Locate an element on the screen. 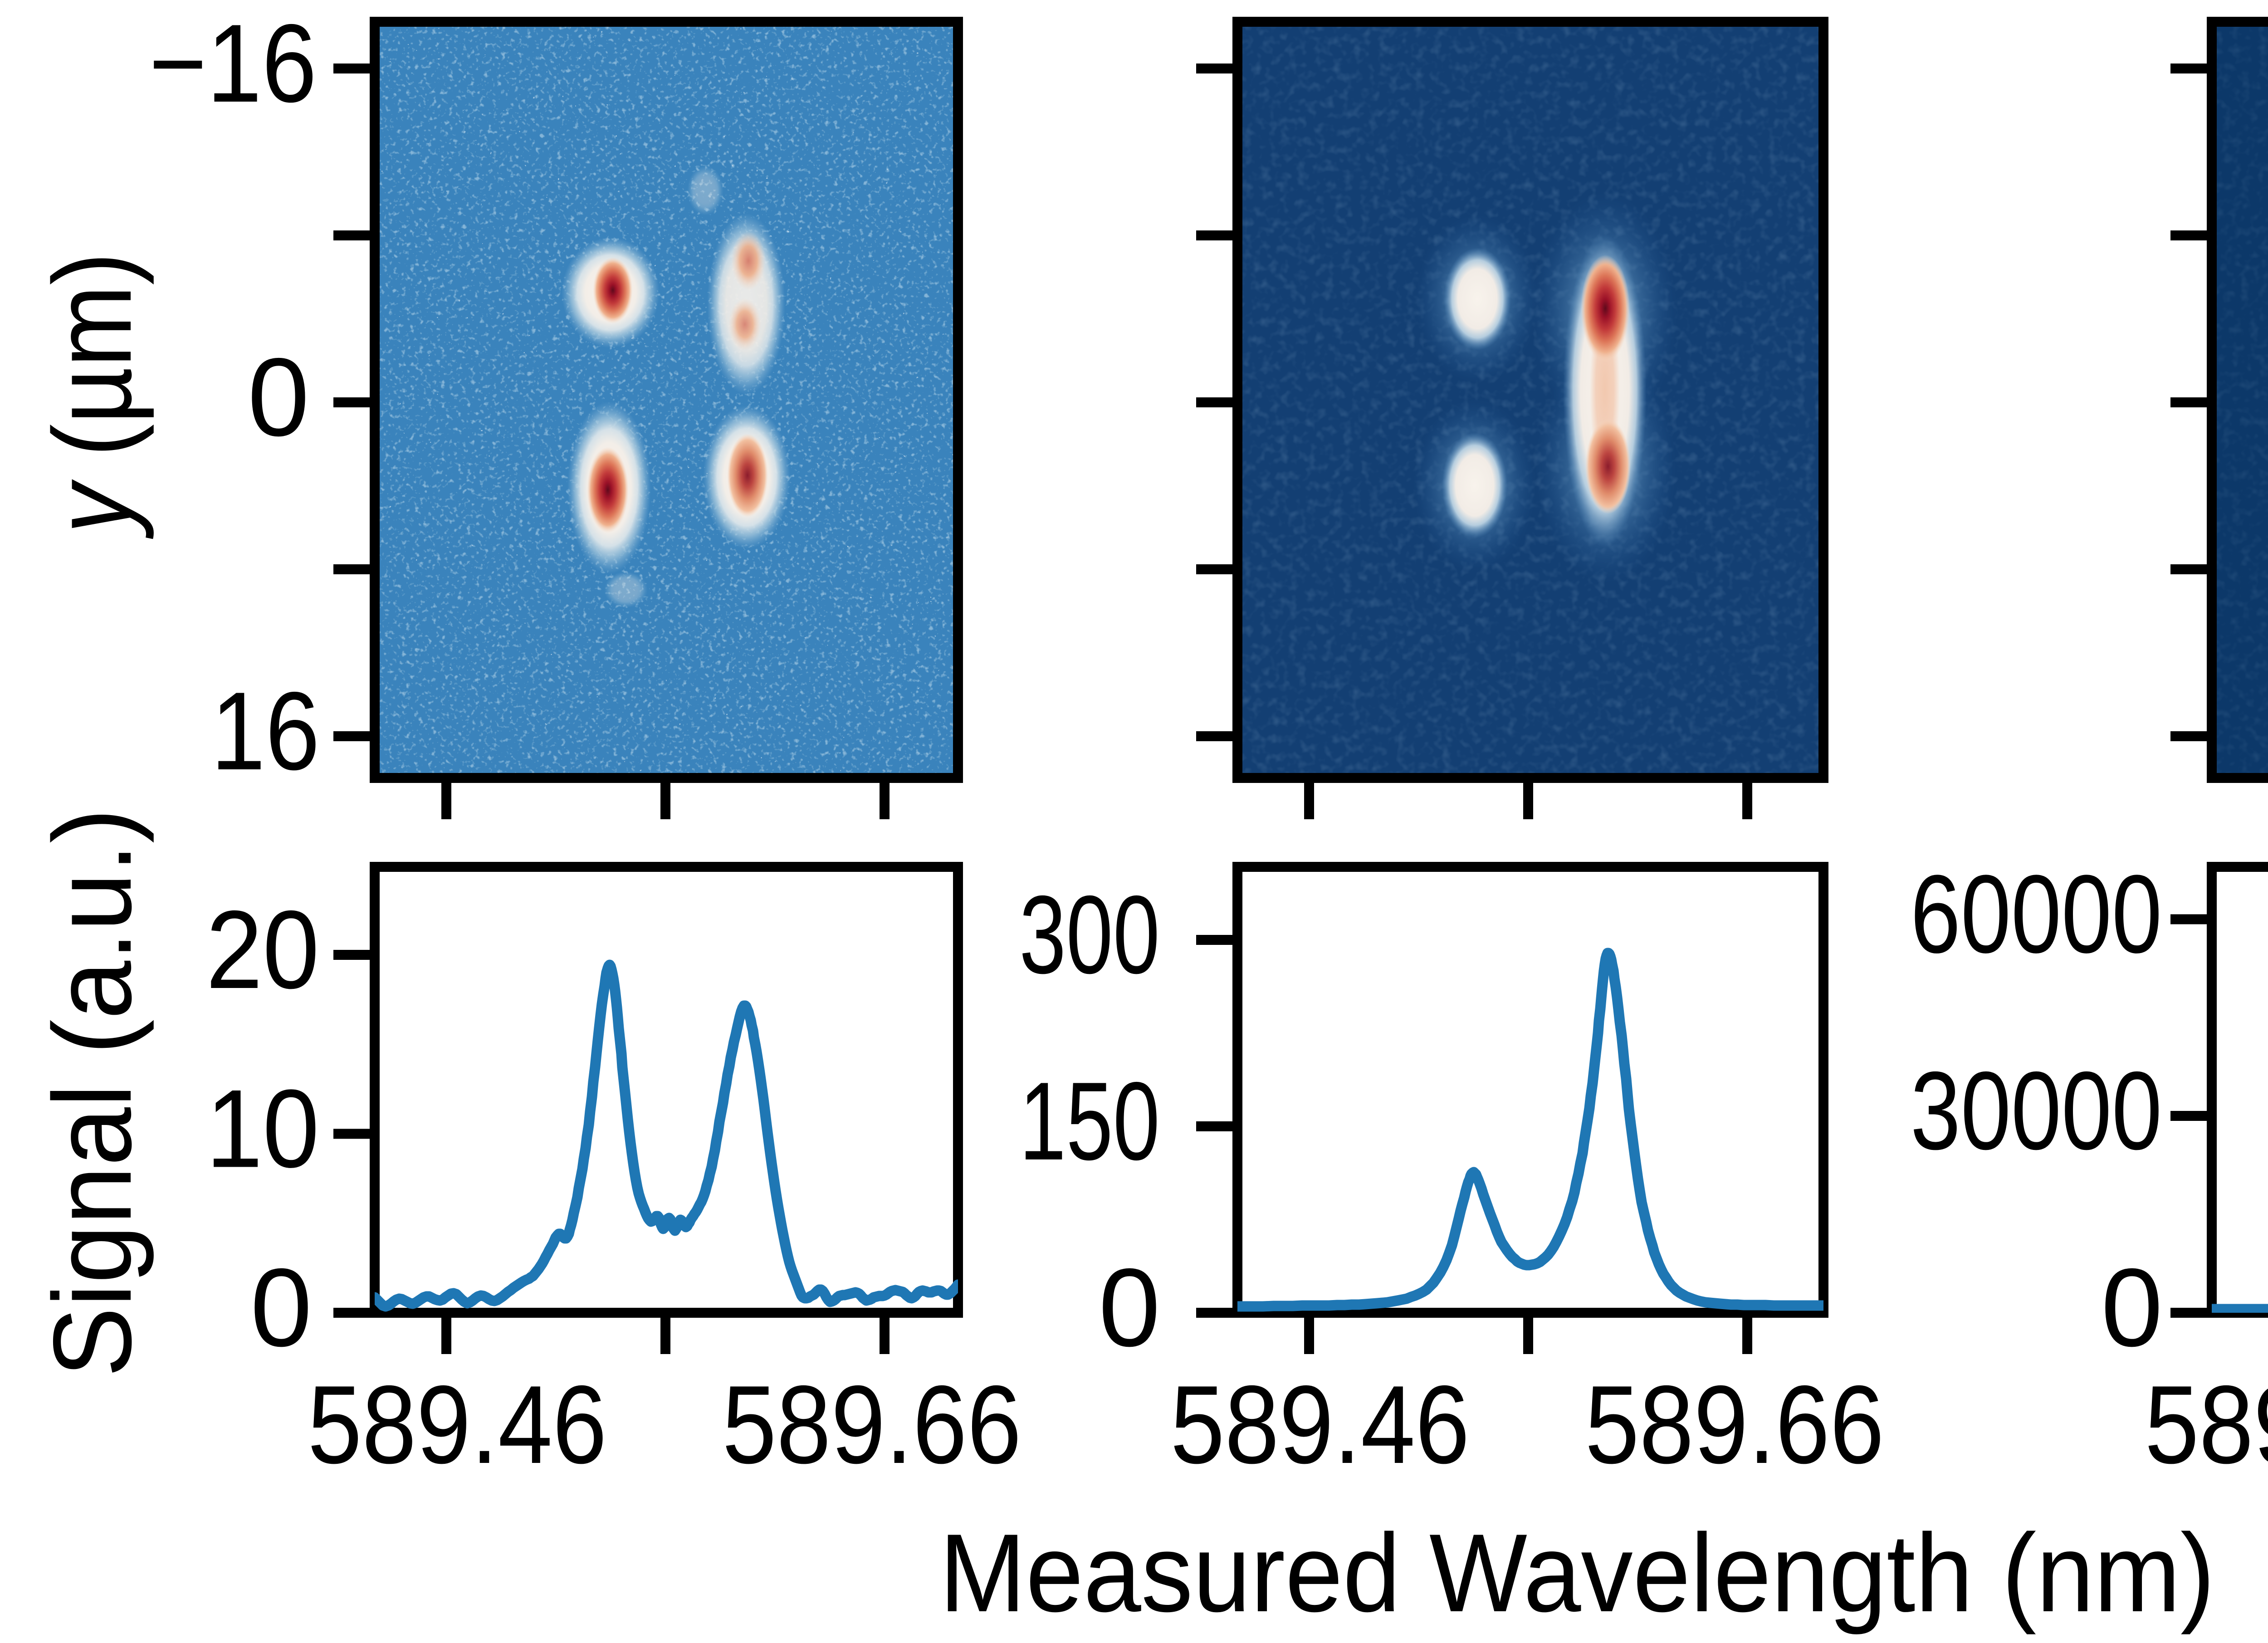 Image resolution: width=2268 pixels, height=1643 pixels. svg-text: 150 is located at coordinates (1090, 1121).